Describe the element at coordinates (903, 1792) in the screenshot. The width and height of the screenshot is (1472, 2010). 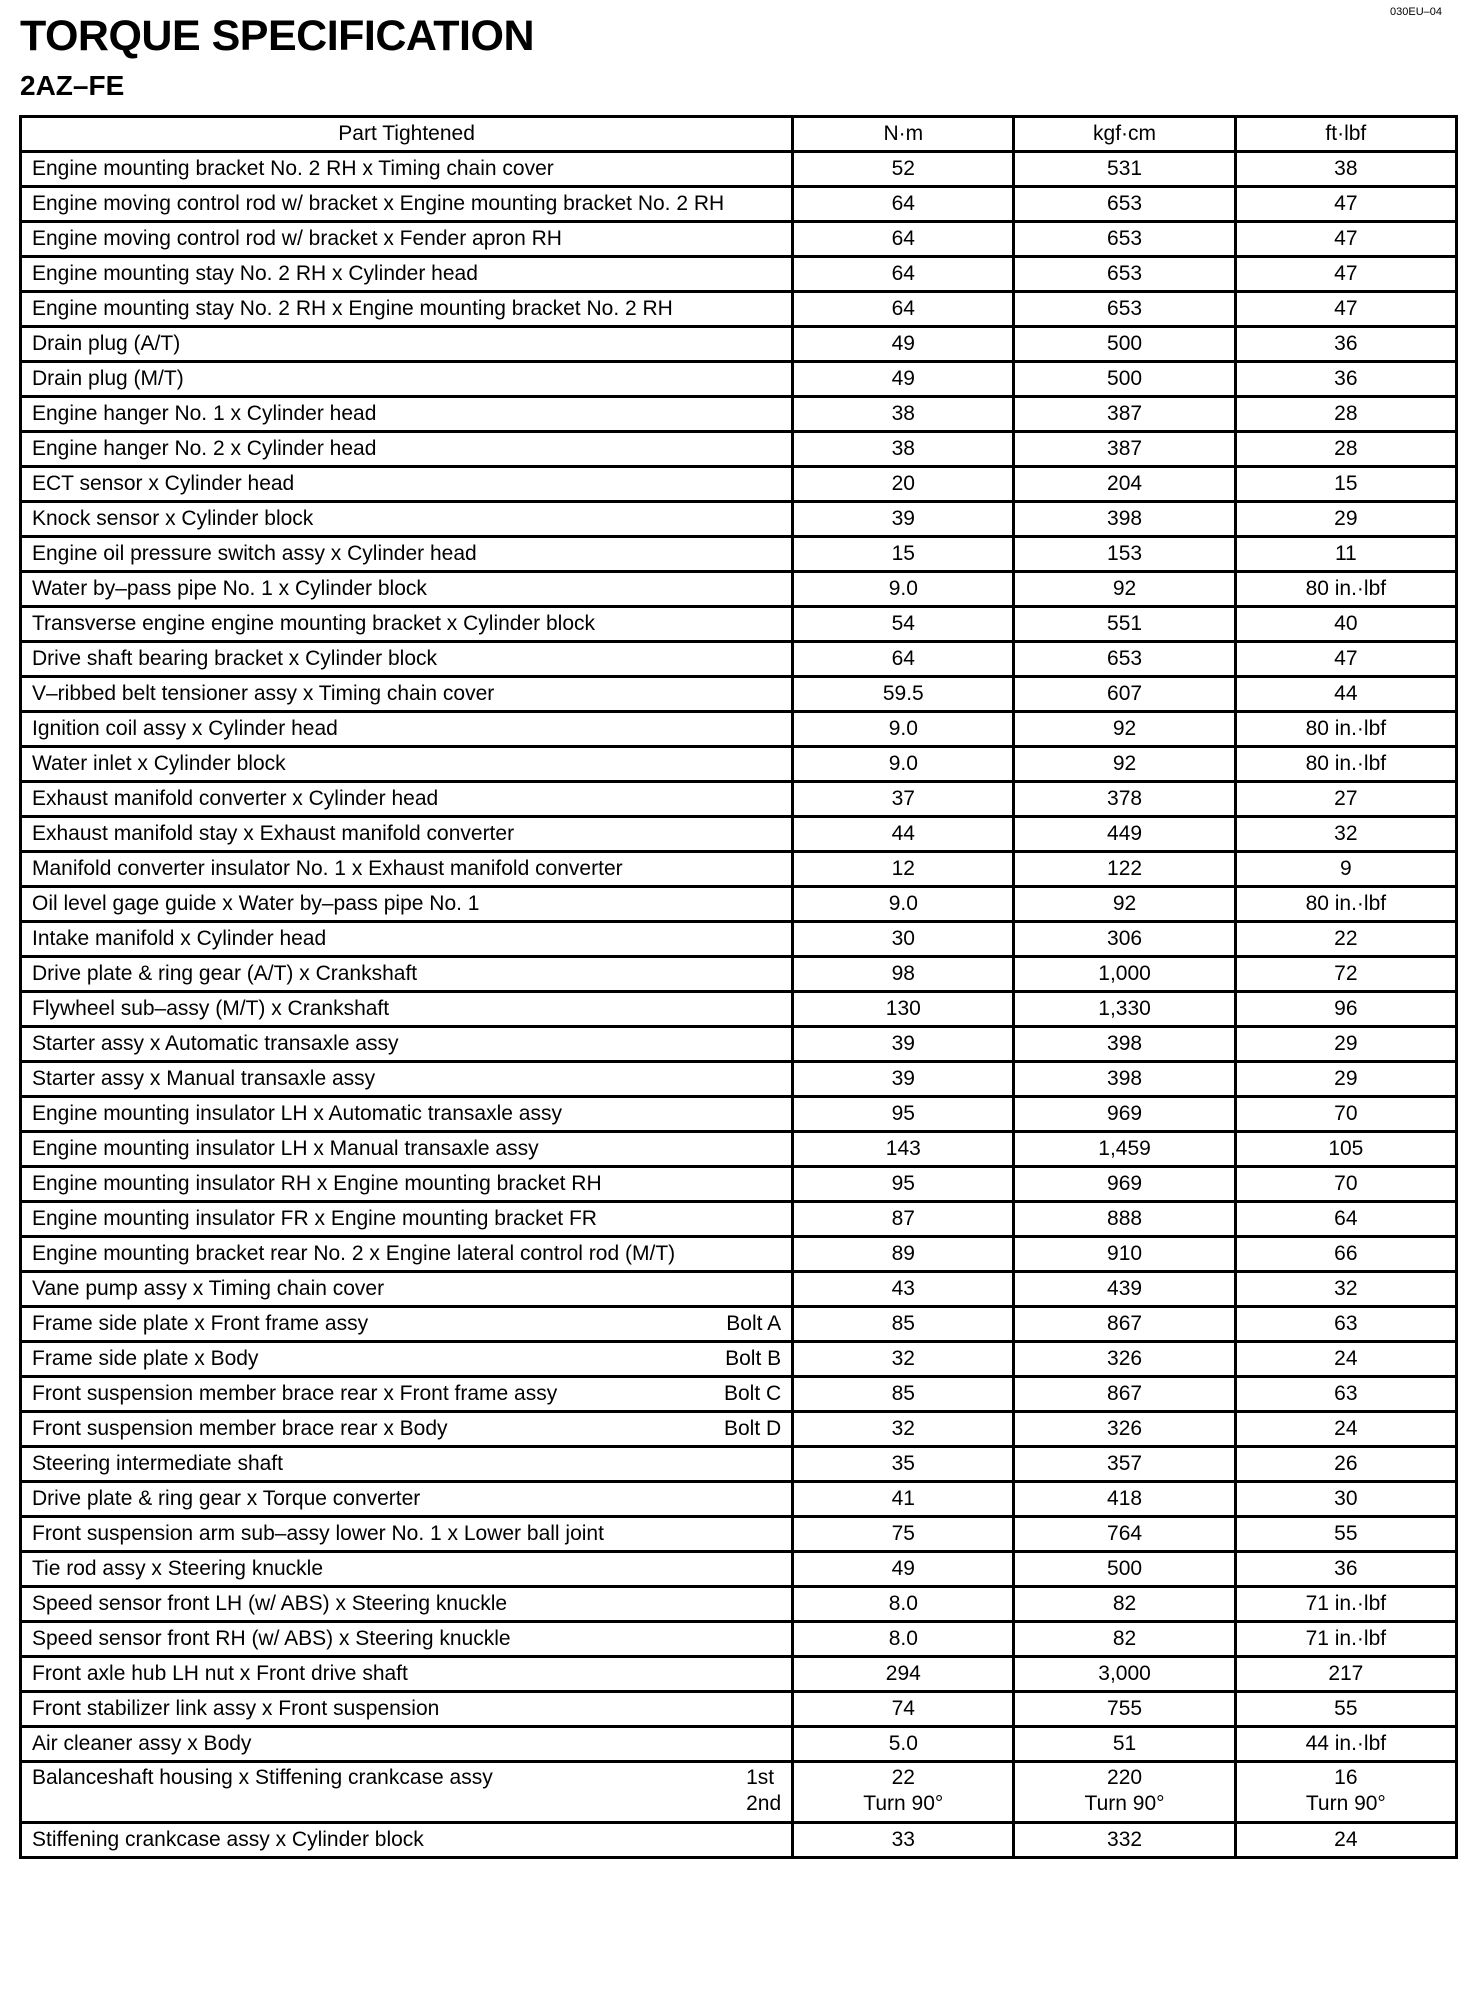
I see `nm-cell: 22 Turn 90°` at that location.